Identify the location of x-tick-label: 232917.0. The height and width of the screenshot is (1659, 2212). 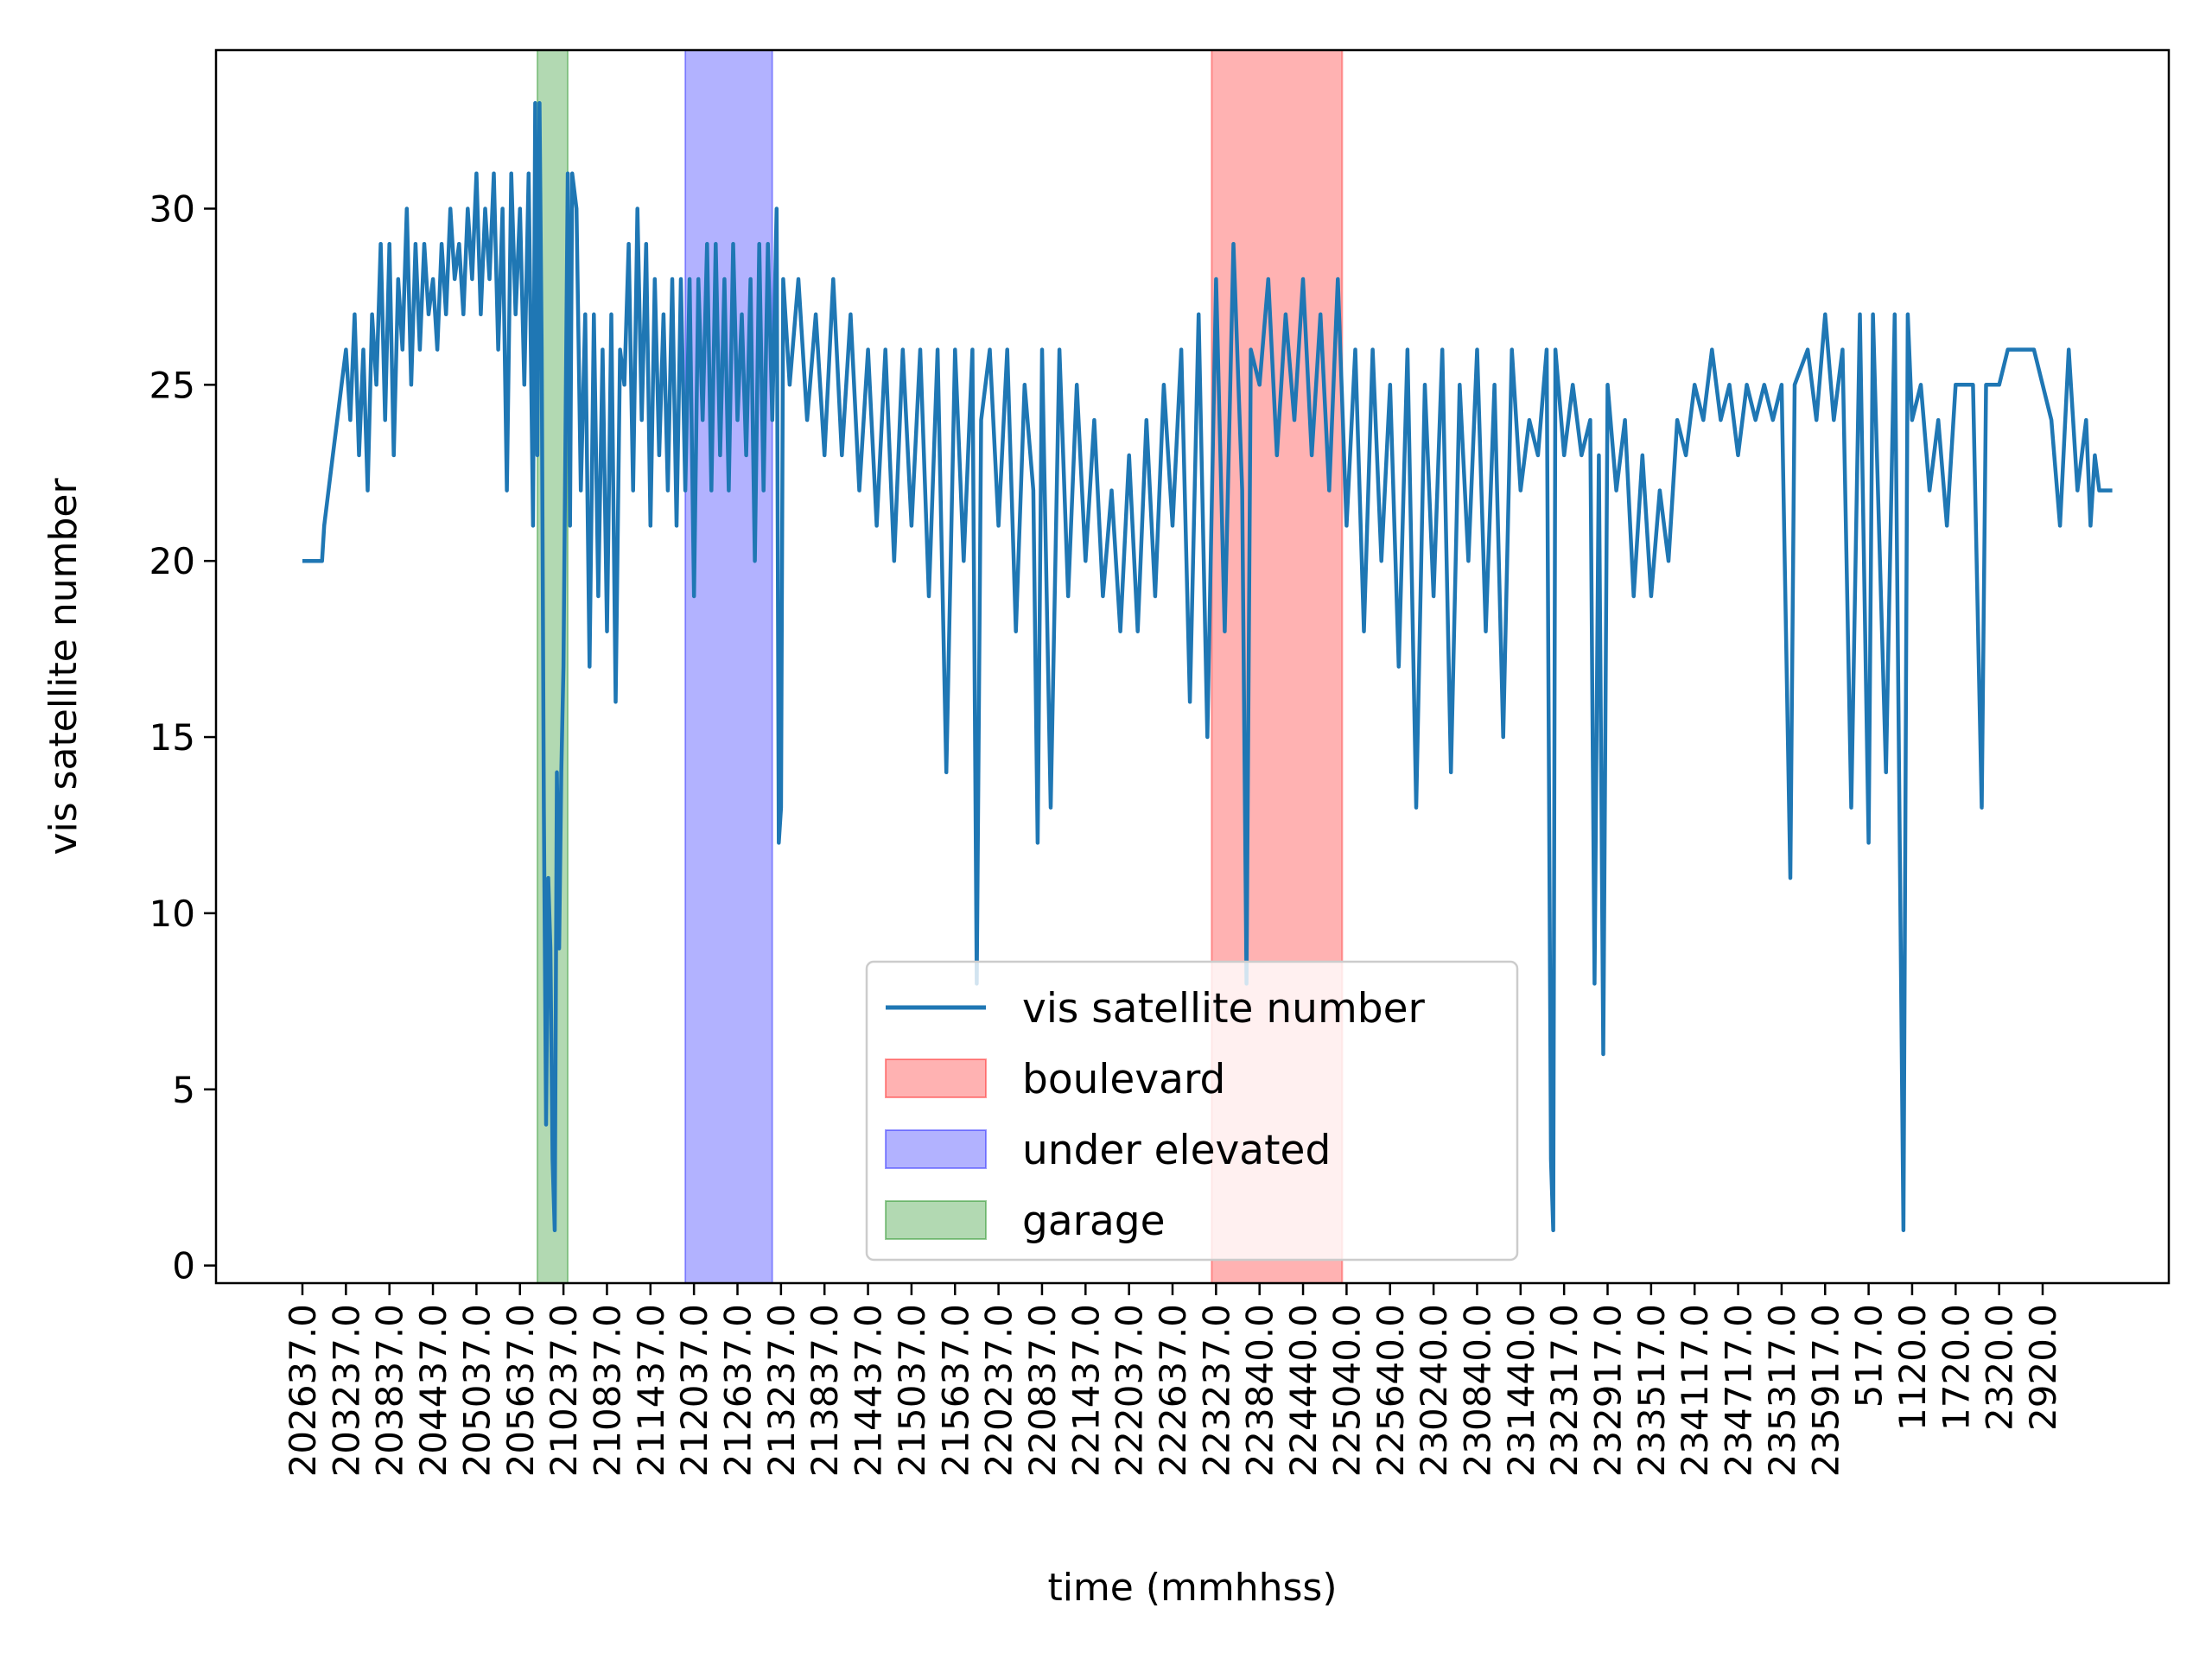
(1608, 1390).